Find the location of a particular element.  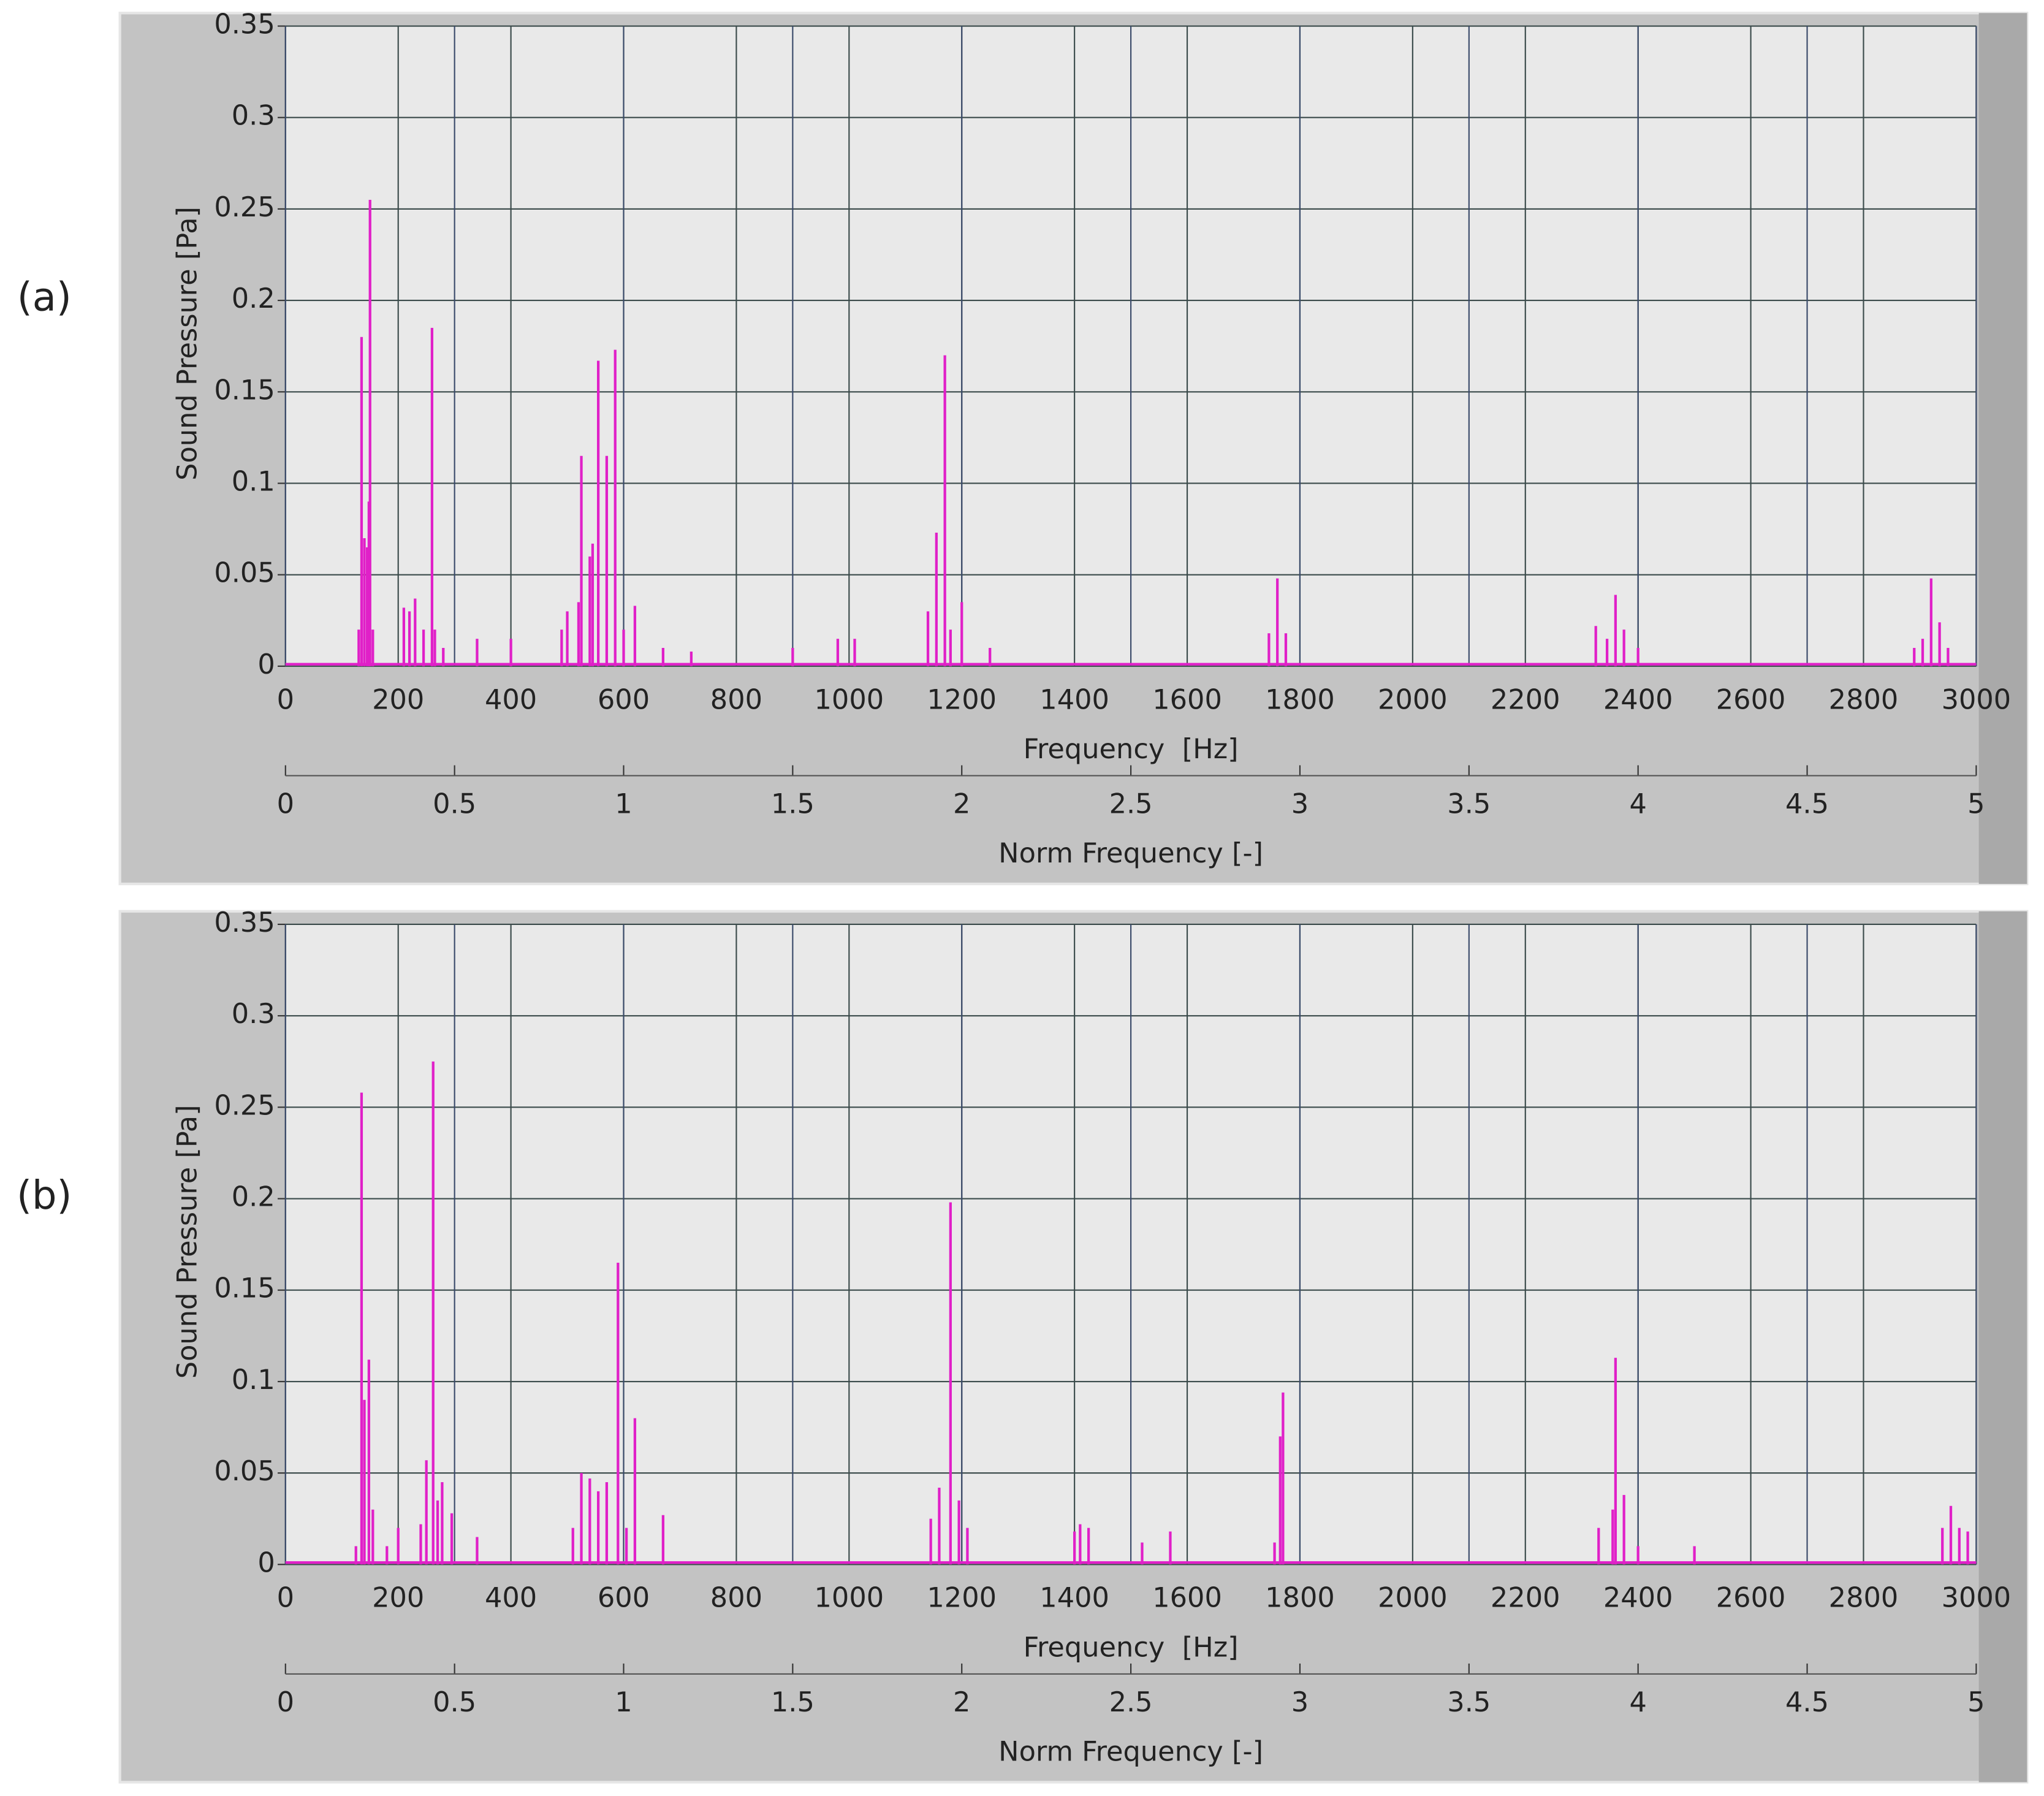

panel-label: (b) is located at coordinates (44, 1196).